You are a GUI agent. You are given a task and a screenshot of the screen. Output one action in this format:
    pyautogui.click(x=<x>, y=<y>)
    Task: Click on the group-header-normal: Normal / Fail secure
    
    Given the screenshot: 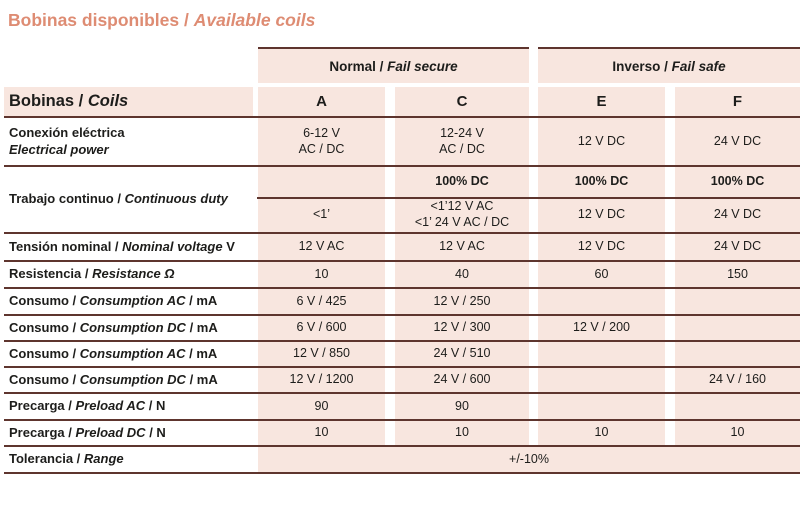 What is the action you would take?
    pyautogui.click(x=393, y=65)
    